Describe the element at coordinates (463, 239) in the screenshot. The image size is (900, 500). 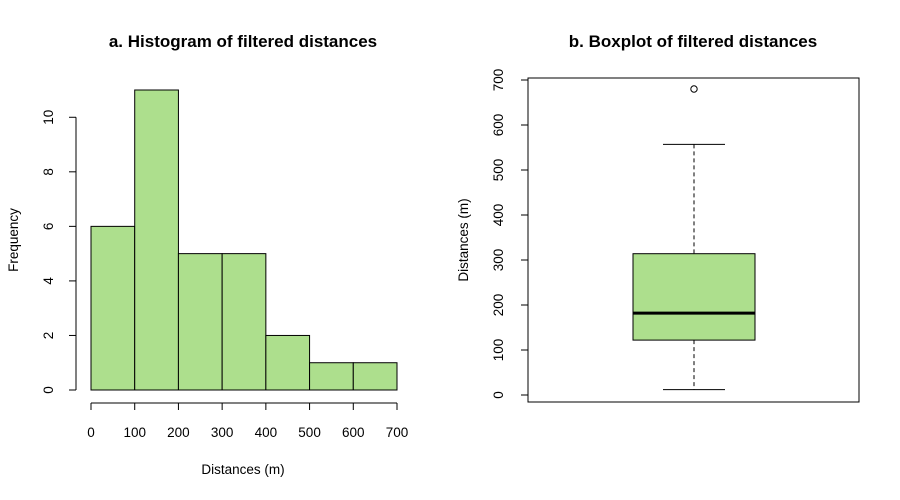
I see `boxplot-y-label: Distances (m)` at that location.